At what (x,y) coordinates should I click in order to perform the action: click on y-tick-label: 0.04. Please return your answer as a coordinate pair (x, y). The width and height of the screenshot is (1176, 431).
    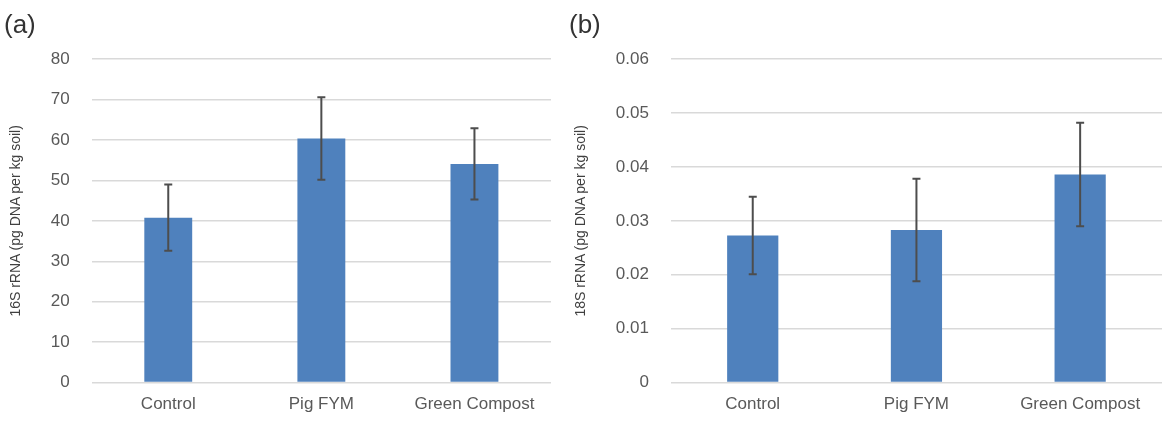
    Looking at the image, I should click on (632, 166).